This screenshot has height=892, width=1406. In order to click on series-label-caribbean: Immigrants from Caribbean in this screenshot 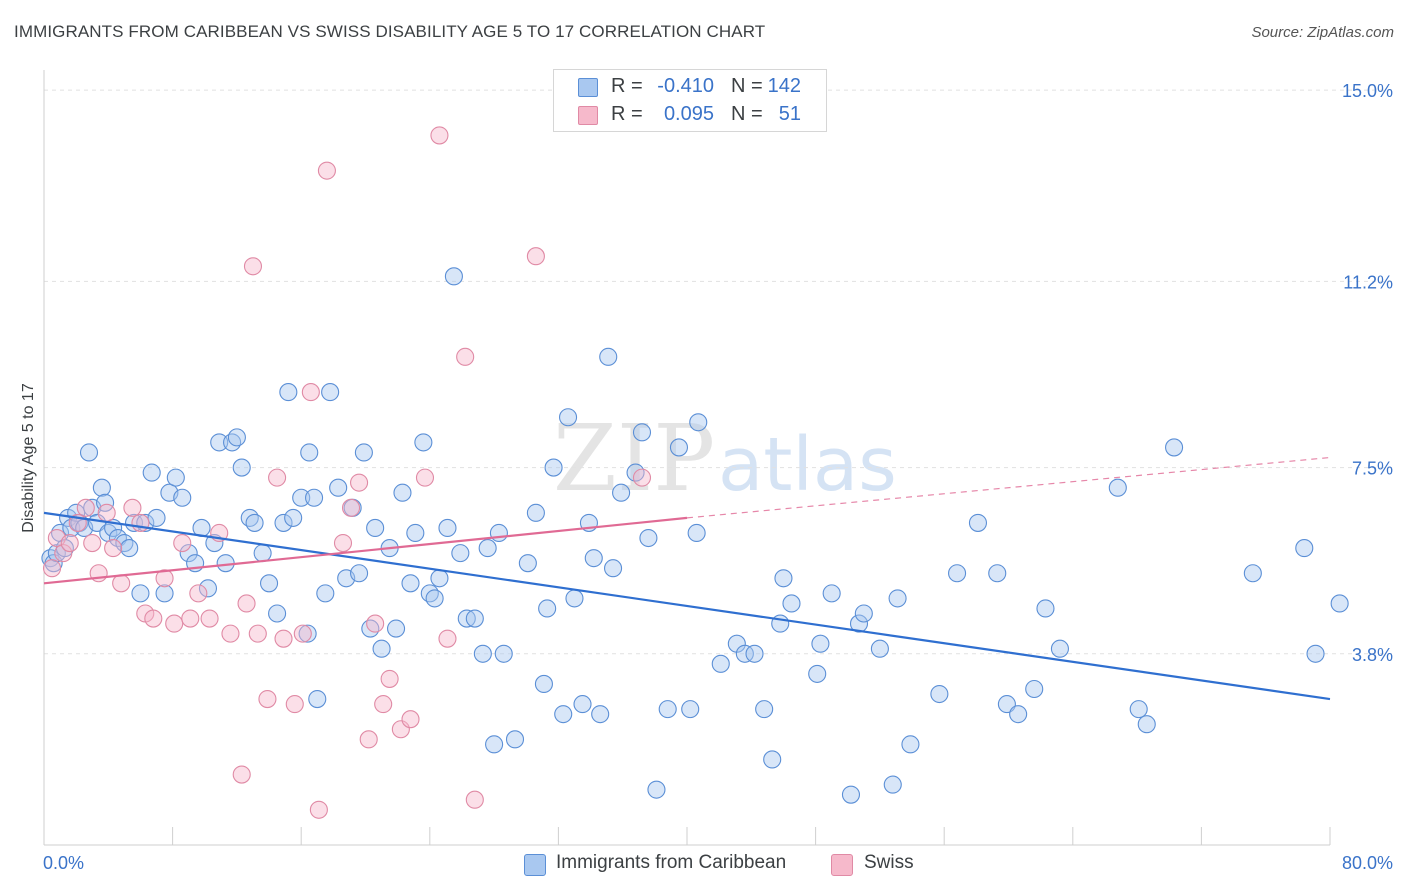, I will do `click(671, 862)`.